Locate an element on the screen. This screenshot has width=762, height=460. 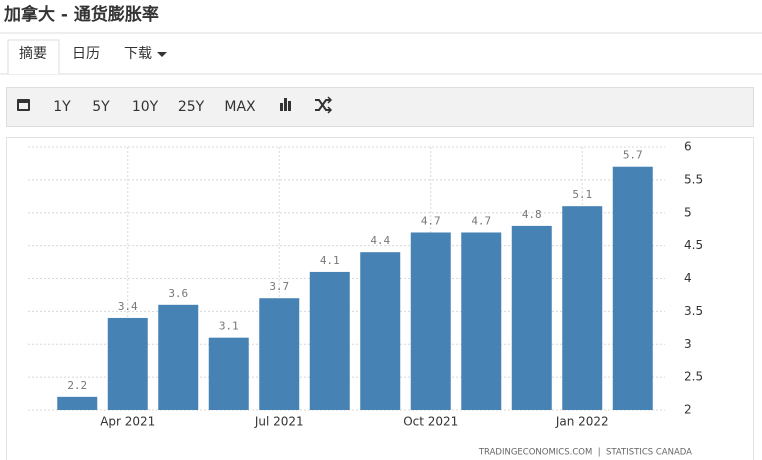
range-button: MAX is located at coordinates (240, 107).